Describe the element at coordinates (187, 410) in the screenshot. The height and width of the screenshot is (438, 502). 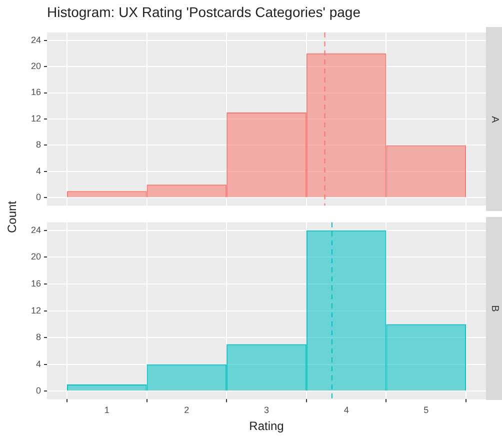
I see `x-tick-label: 2` at that location.